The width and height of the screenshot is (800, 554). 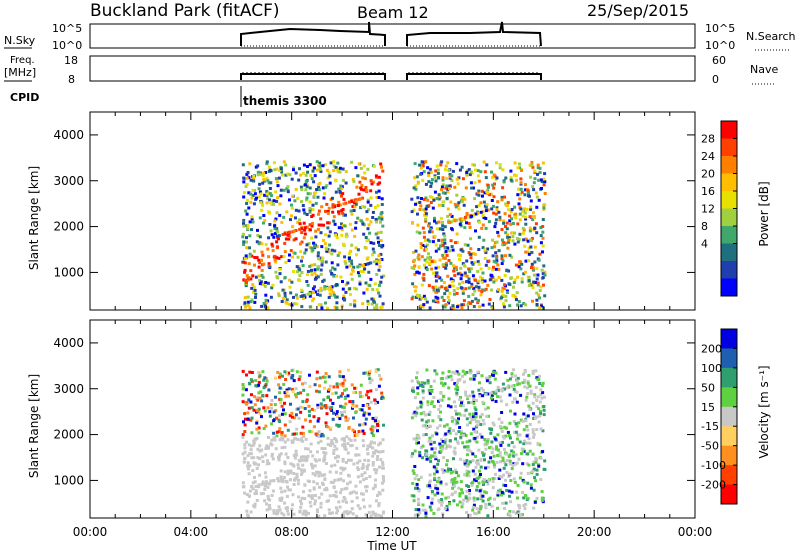 What do you see at coordinates (24, 97) in the screenshot?
I see `cpid-label: CPID` at bounding box center [24, 97].